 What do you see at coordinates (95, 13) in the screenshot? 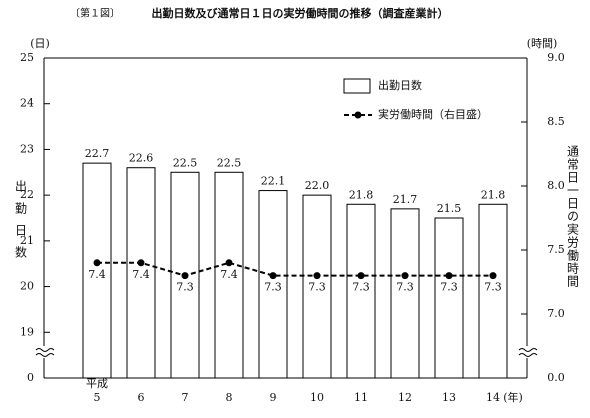
I see `figure-label: 〔第１図〕` at bounding box center [95, 13].